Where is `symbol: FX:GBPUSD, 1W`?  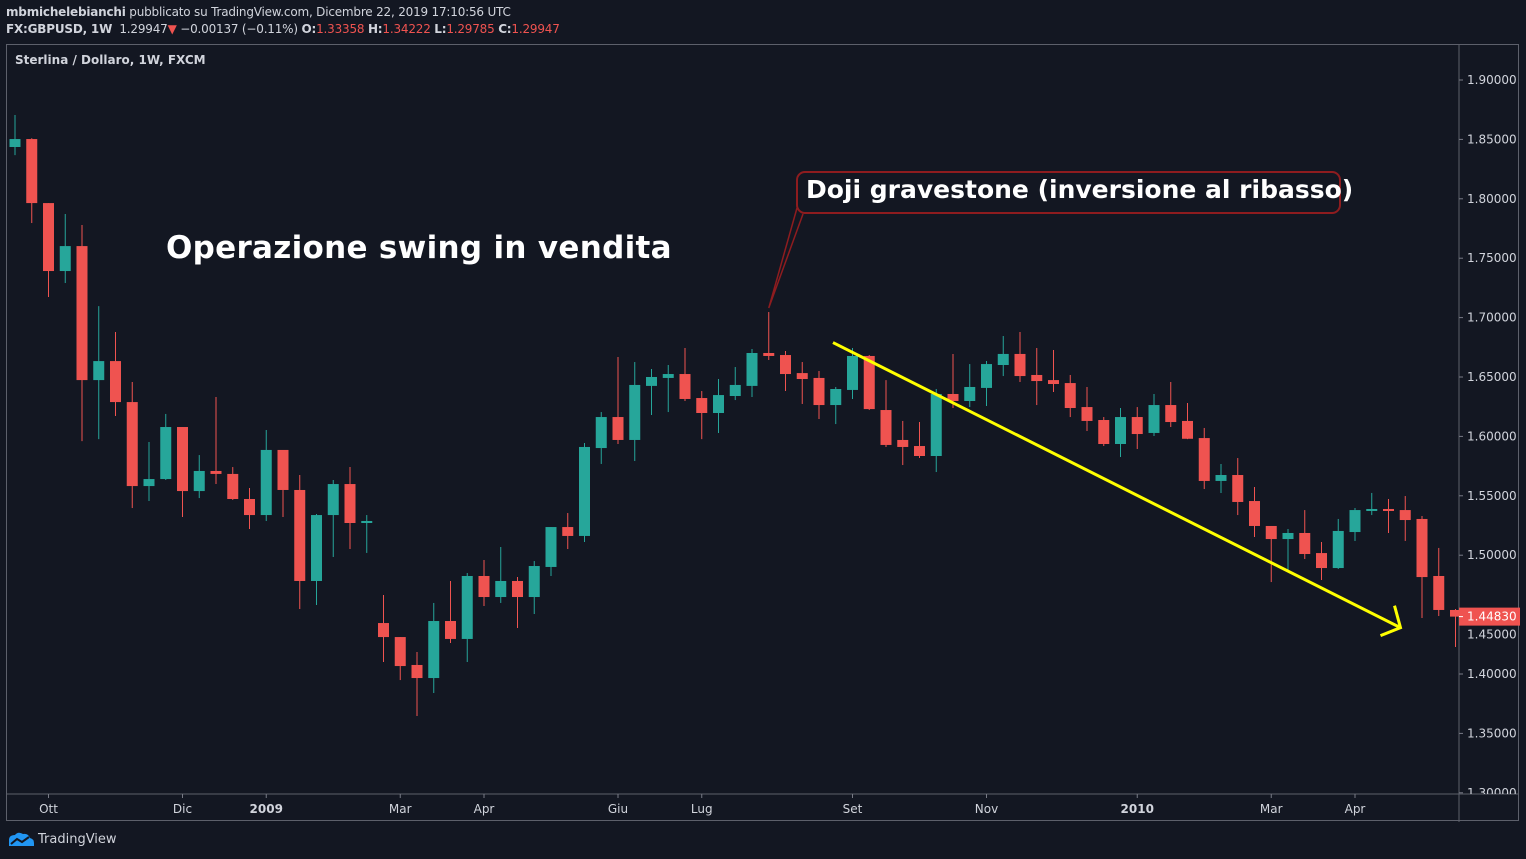 symbol: FX:GBPUSD, 1W is located at coordinates (59, 29).